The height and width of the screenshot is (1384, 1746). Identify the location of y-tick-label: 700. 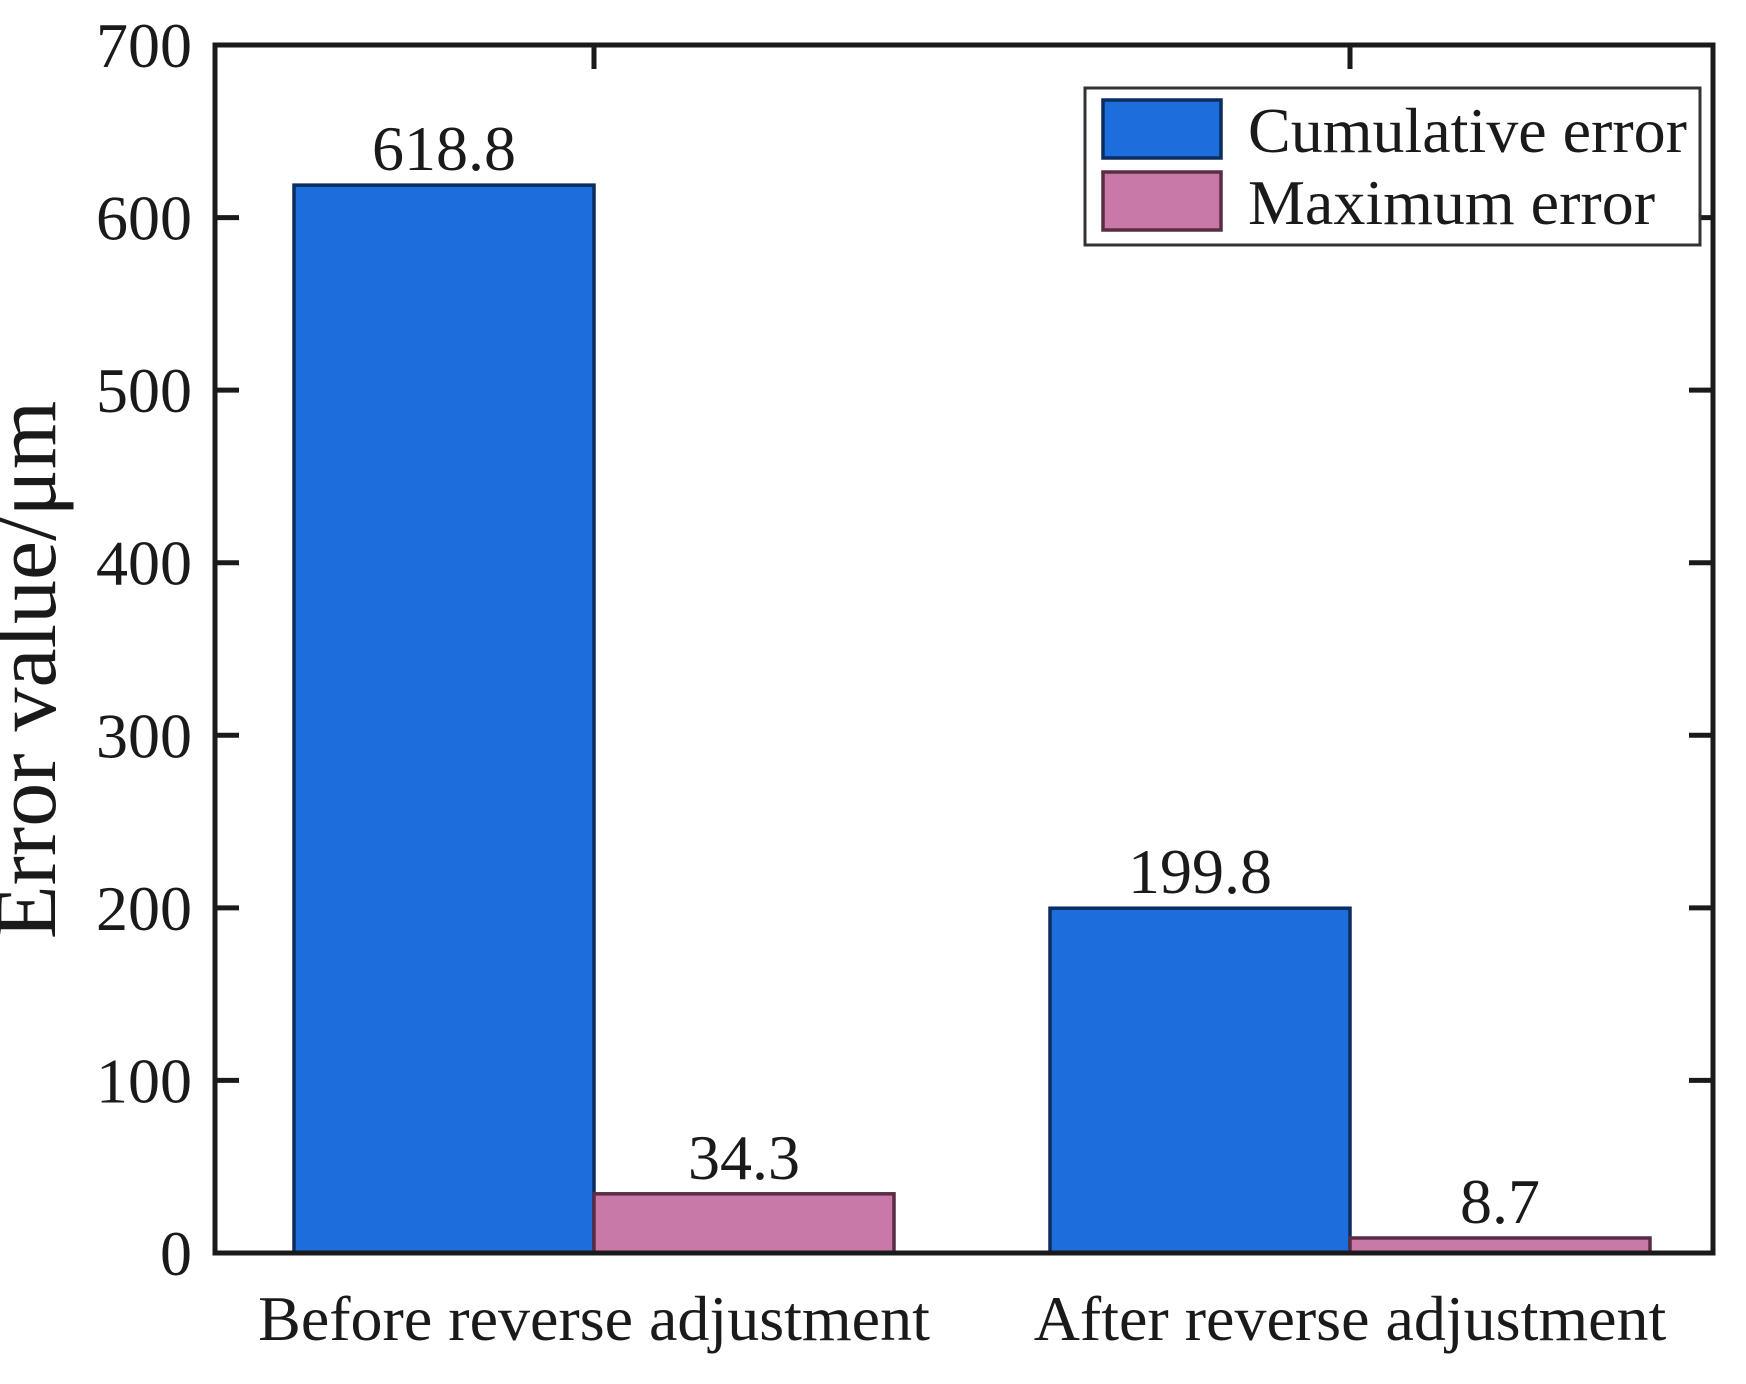
(144, 45).